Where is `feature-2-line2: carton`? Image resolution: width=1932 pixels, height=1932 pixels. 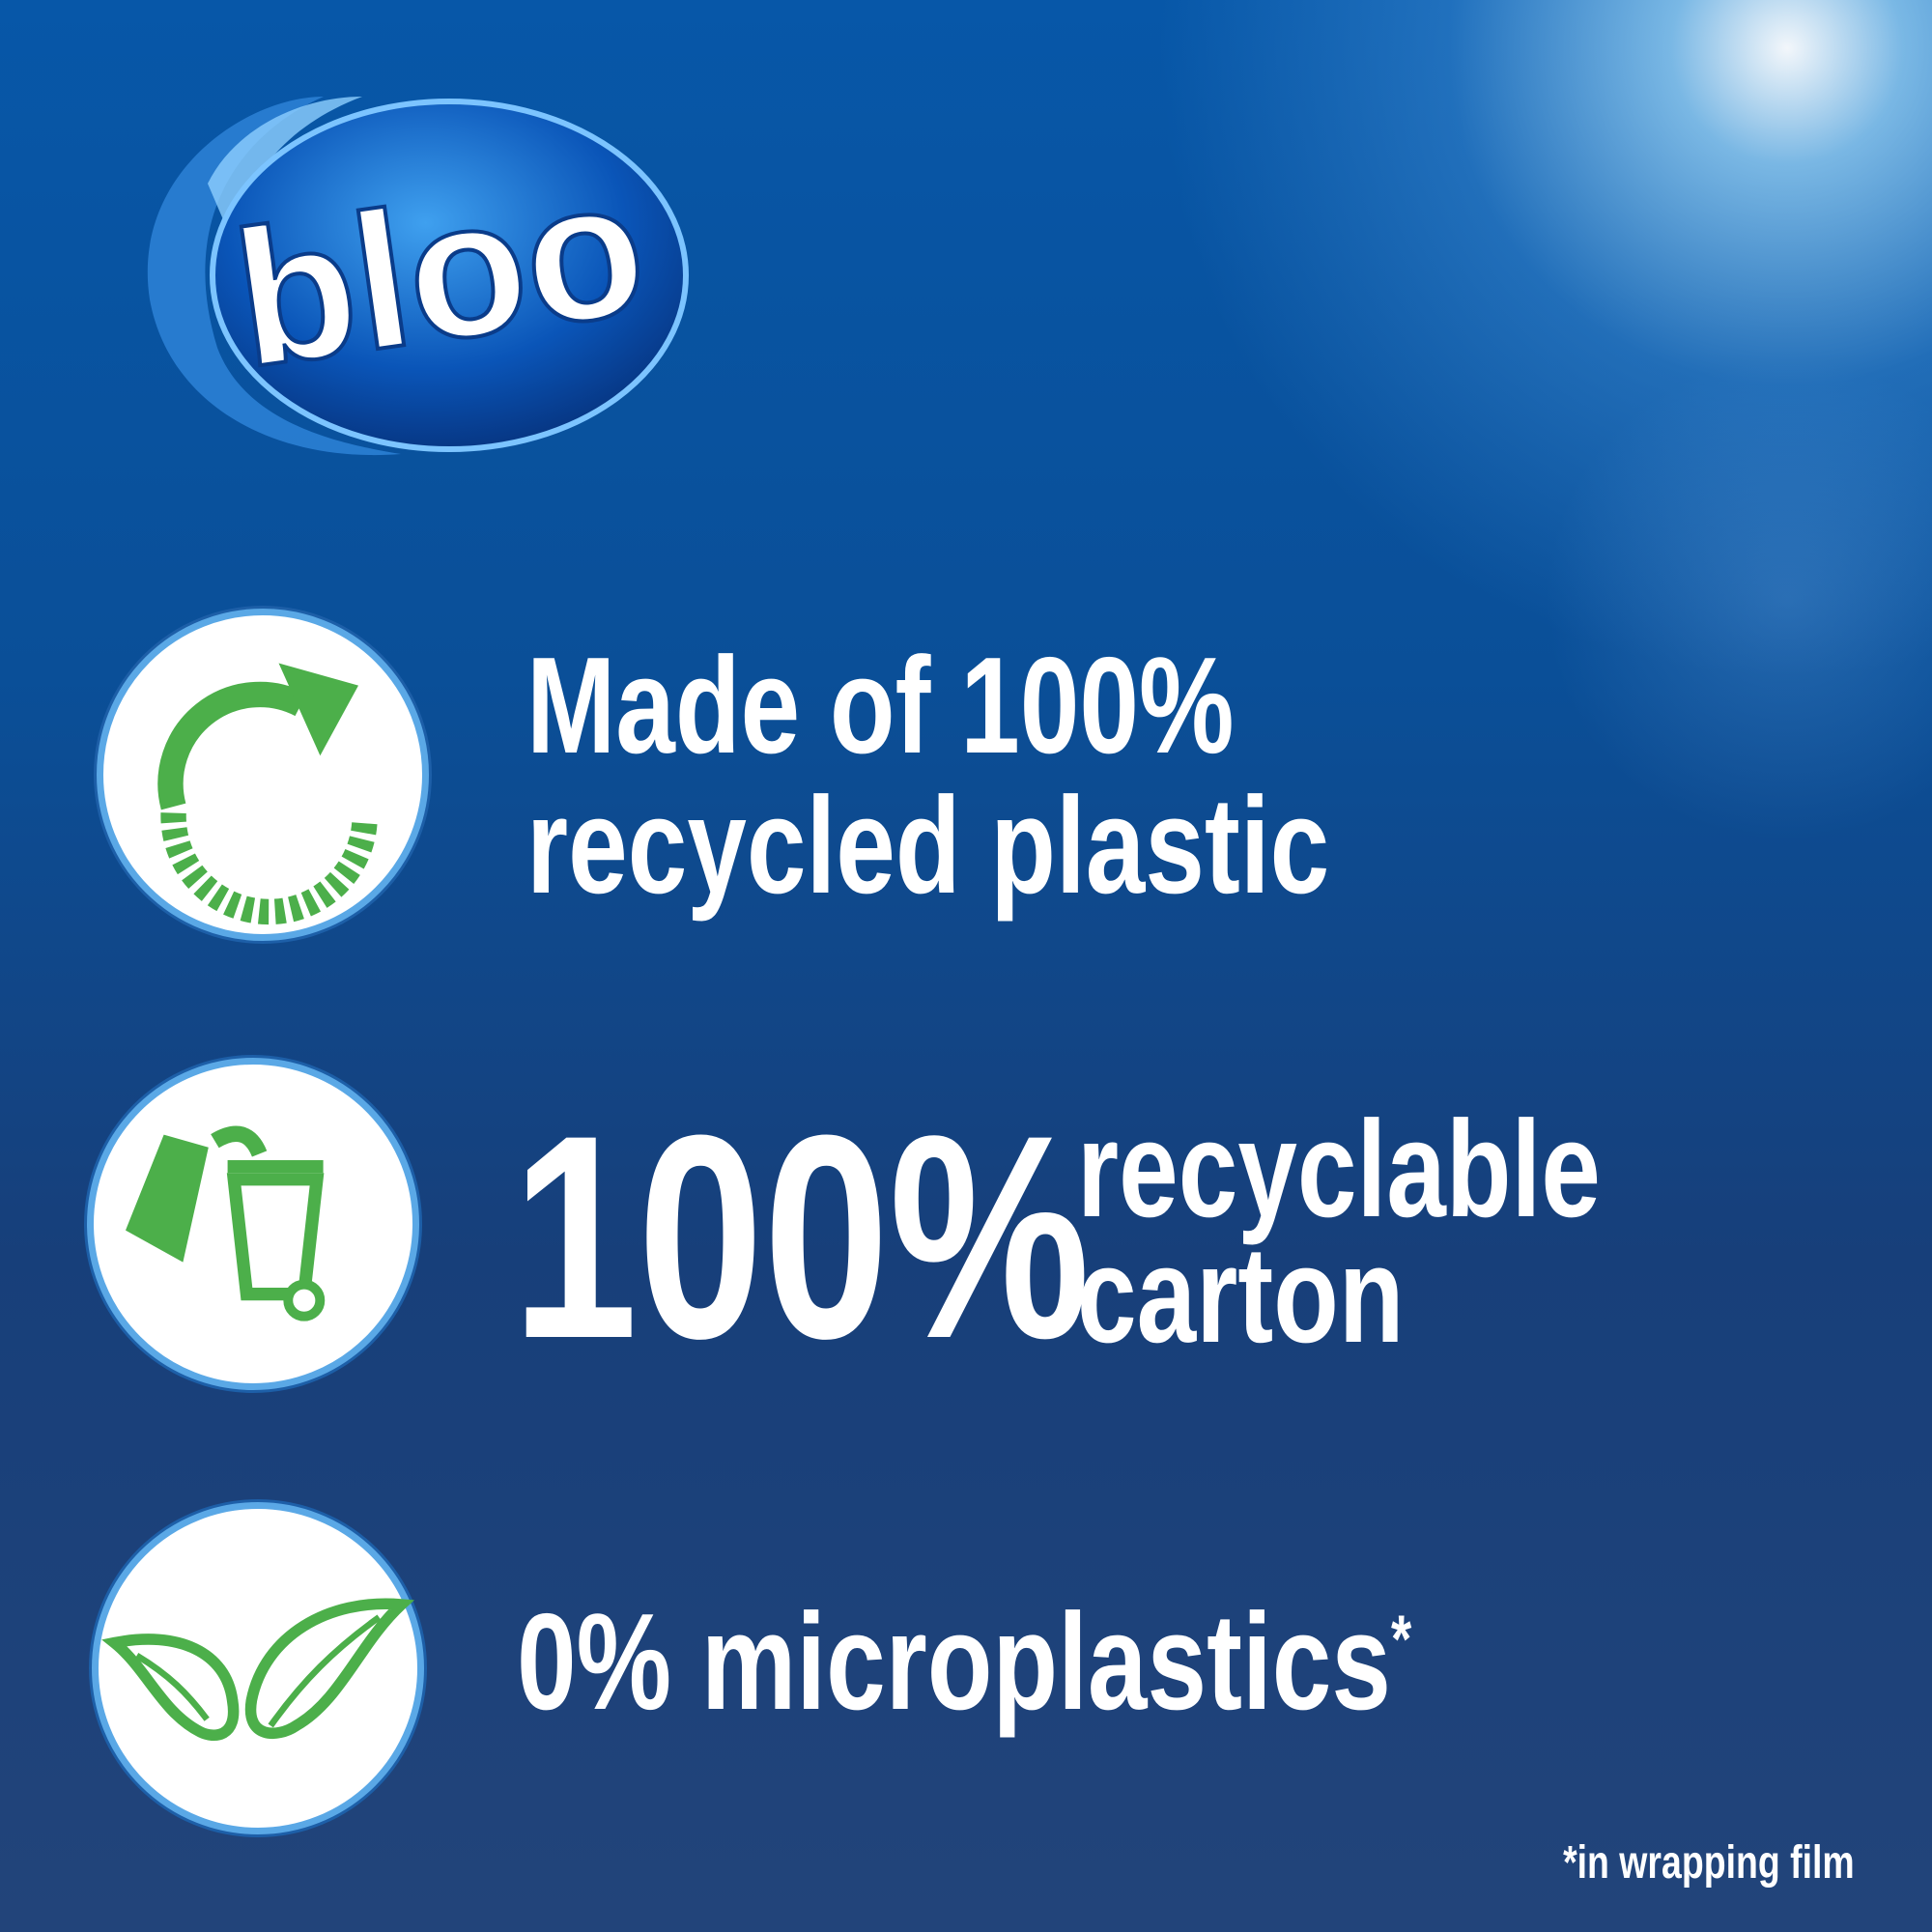 feature-2-line2: carton is located at coordinates (1241, 1295).